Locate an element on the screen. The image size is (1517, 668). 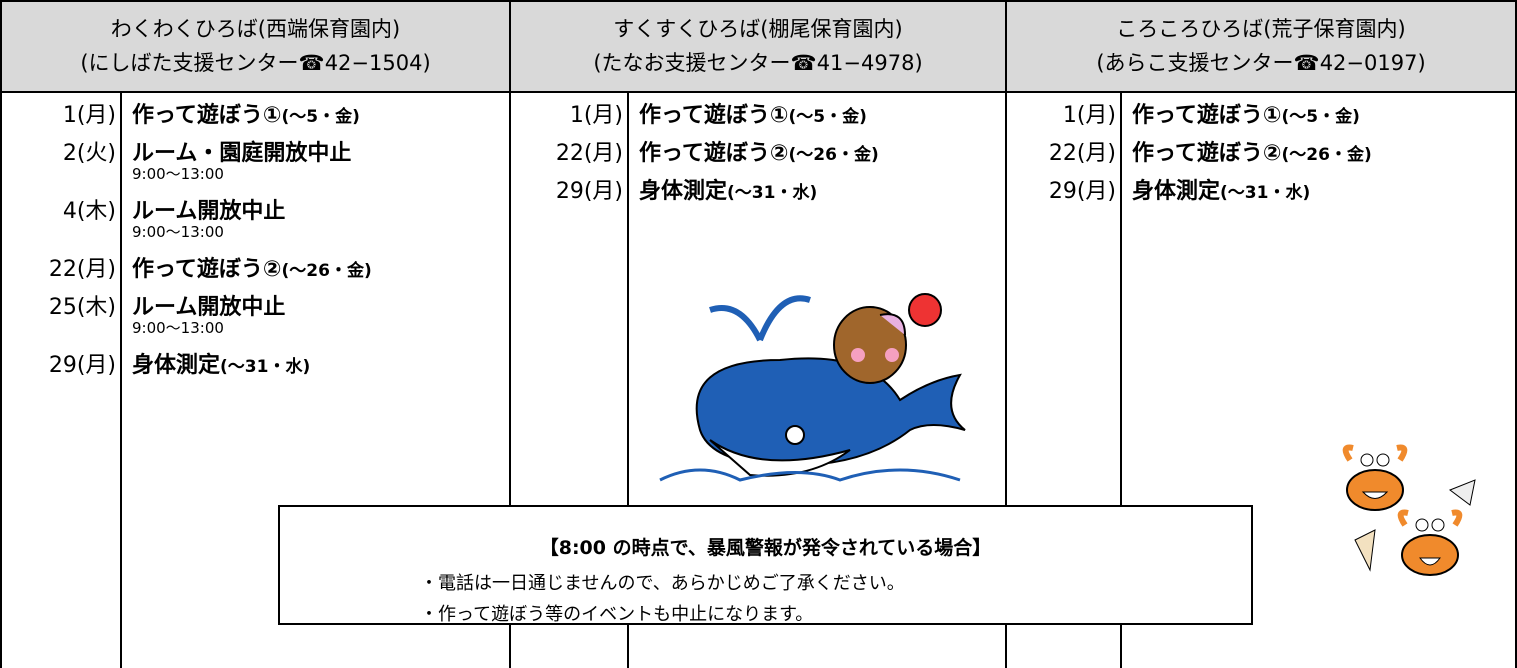
center-name: わくわくひろば(西端保育園内) is located at coordinates (255, 29).